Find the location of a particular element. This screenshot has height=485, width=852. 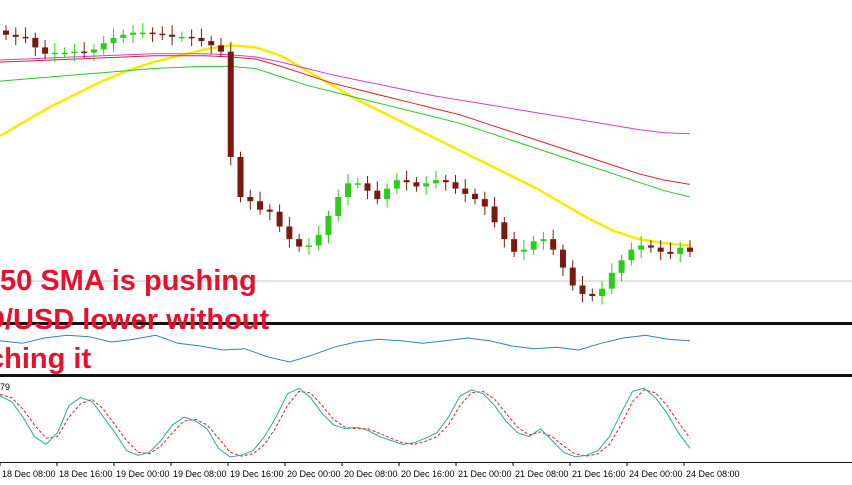

stochastic-panel is located at coordinates (345, 422).